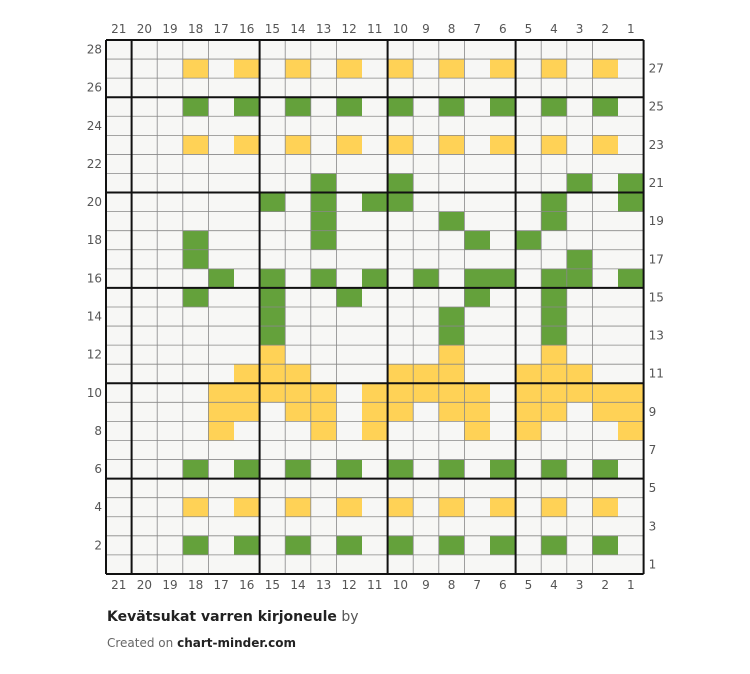 The image size is (750, 674). What do you see at coordinates (529, 585) in the screenshot?
I see `column-number-bottom: 5` at bounding box center [529, 585].